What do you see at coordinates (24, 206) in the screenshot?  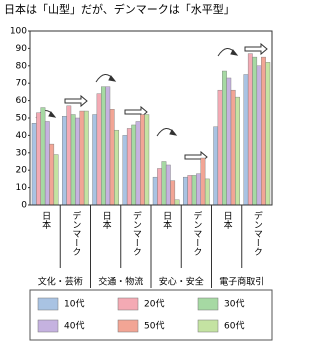 I see `y-tick-label: 0` at bounding box center [24, 206].